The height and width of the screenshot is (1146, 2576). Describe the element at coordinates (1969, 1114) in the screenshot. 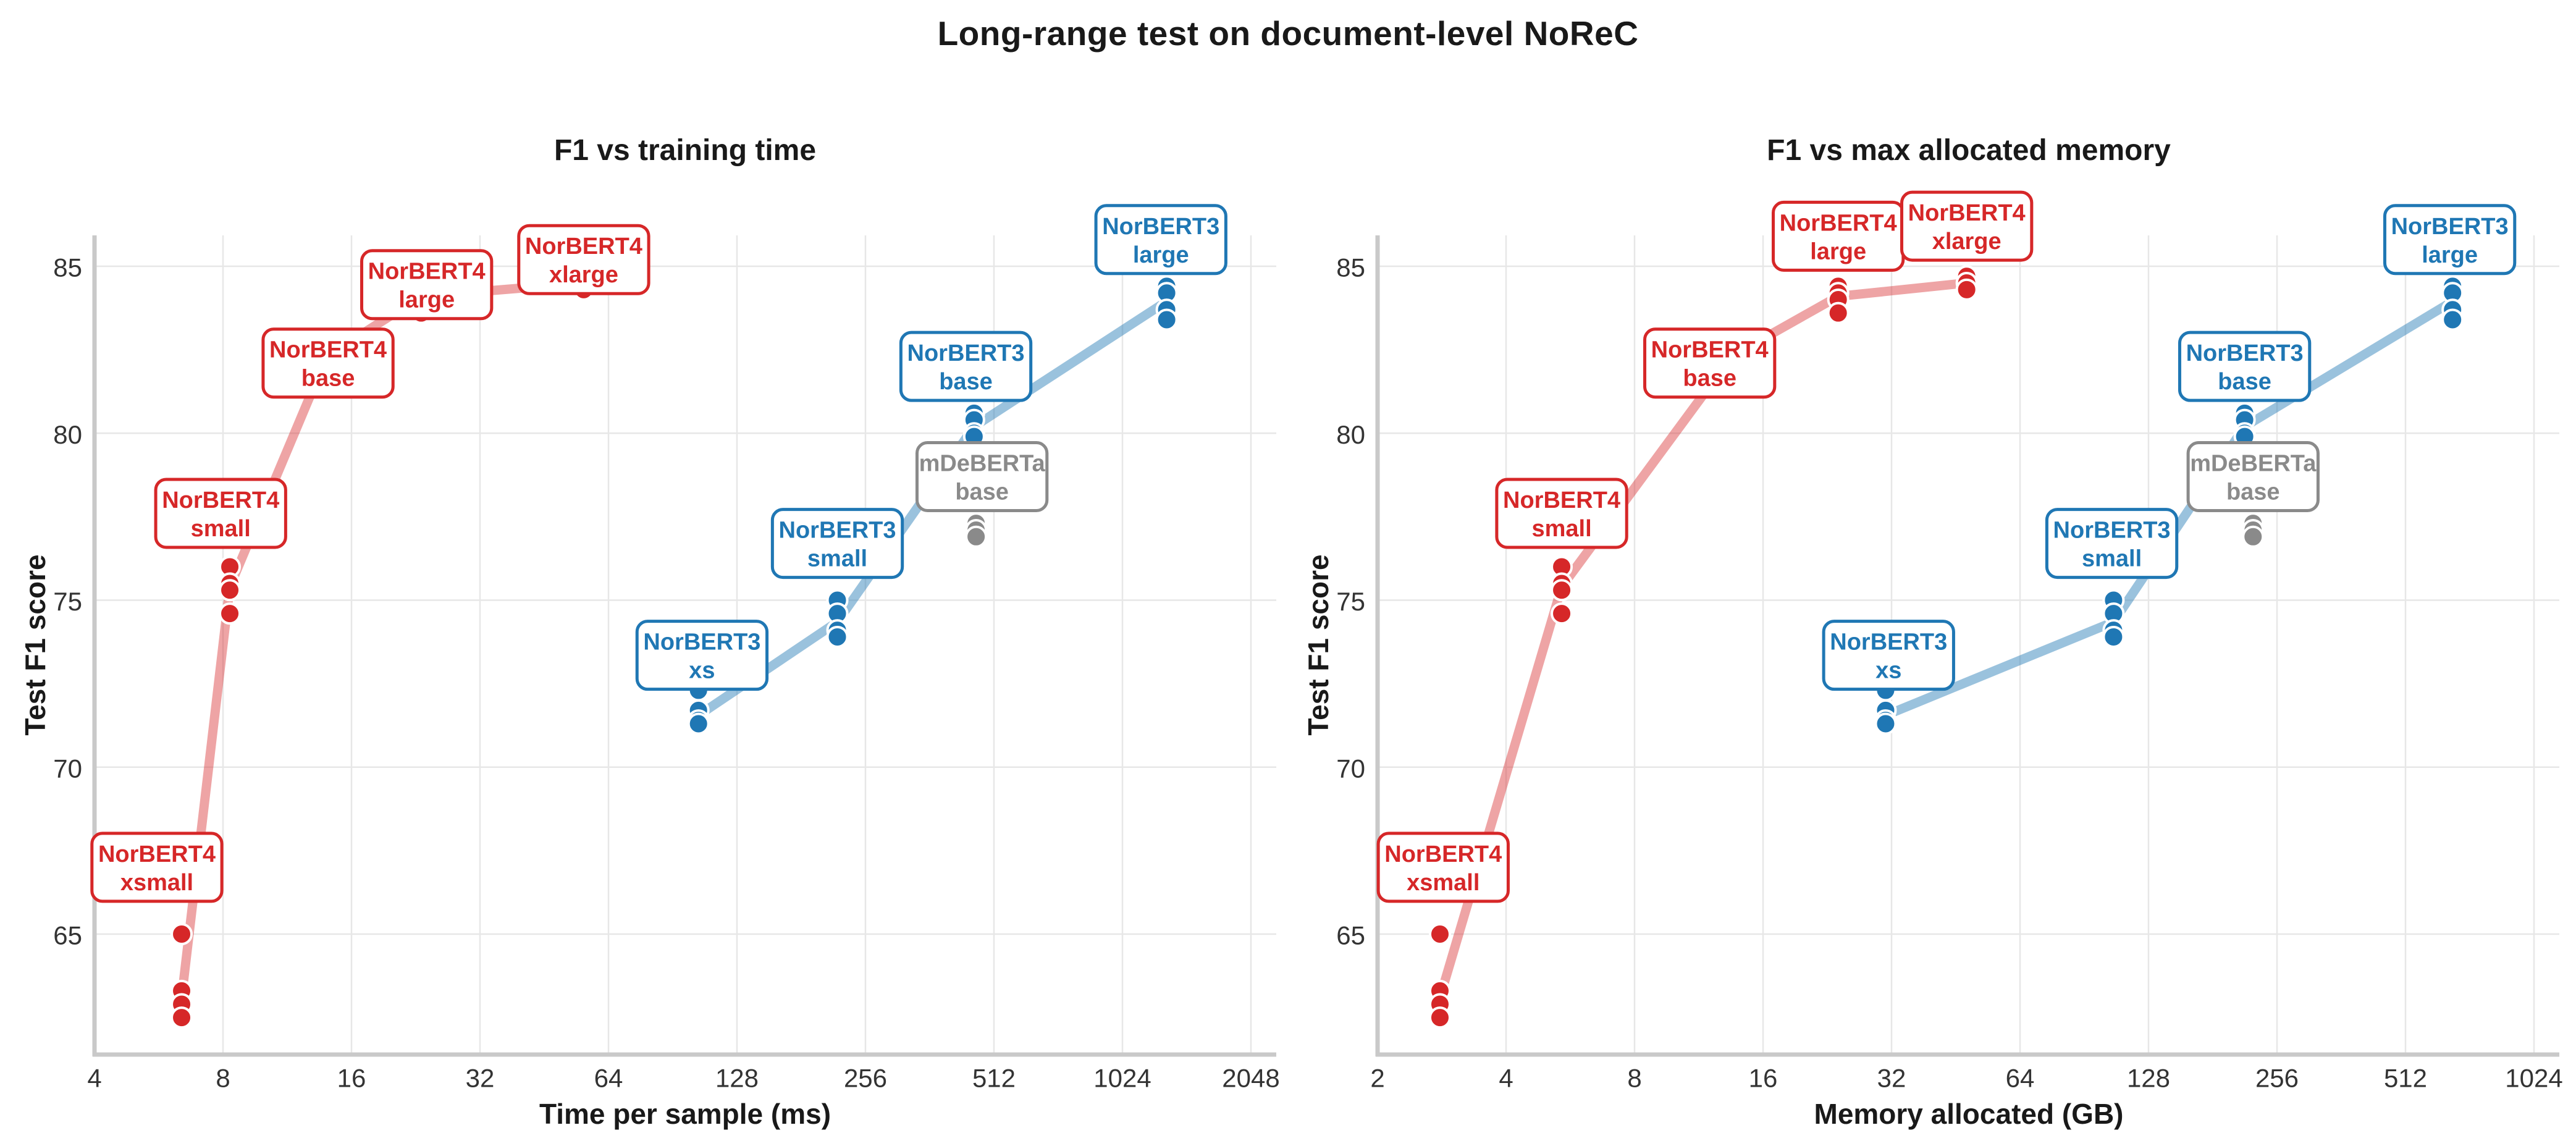

I see `x-axis-label-memory: Memory allocated (GB)` at that location.